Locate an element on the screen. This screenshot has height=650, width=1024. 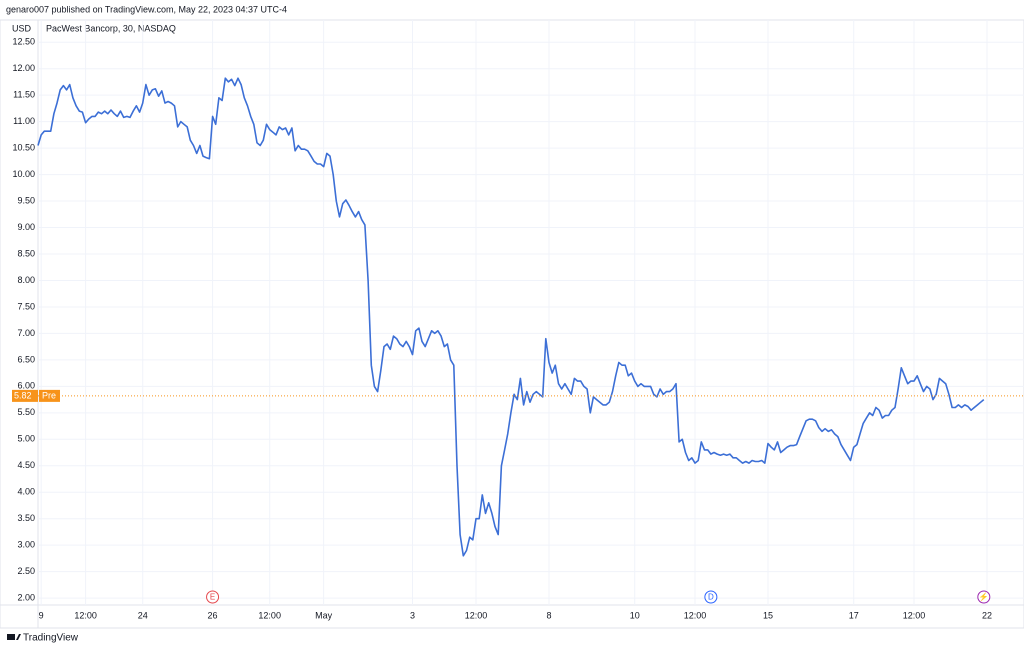
y-tick-label: 8.00 is located at coordinates (26, 280).